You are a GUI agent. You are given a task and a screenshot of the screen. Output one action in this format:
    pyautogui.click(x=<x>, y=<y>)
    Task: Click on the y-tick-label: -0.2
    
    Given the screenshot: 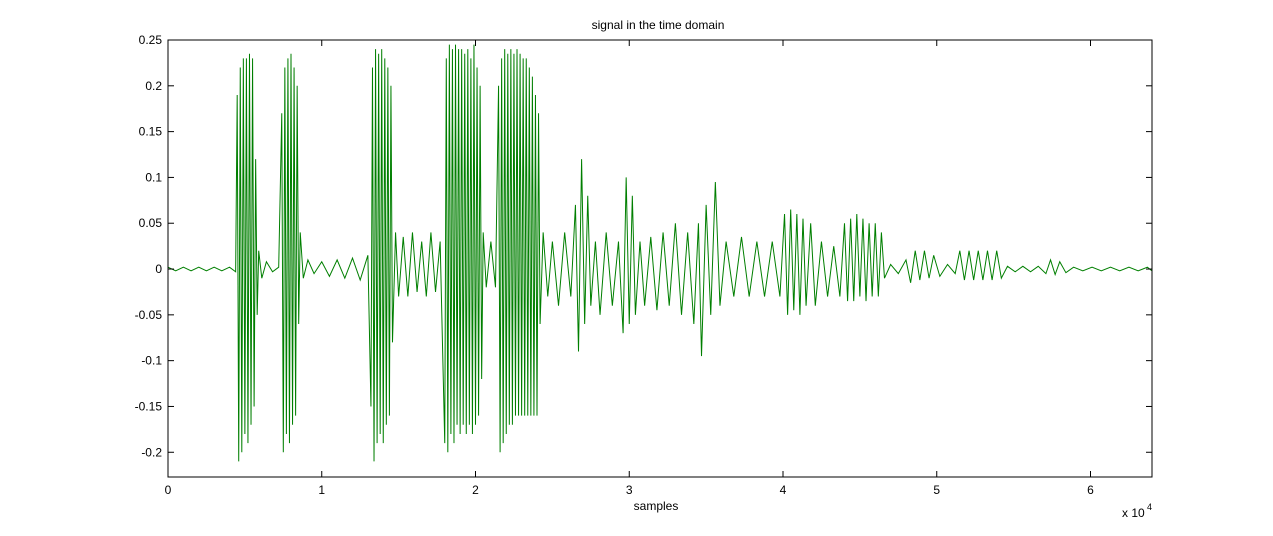 What is the action you would take?
    pyautogui.click(x=151, y=452)
    